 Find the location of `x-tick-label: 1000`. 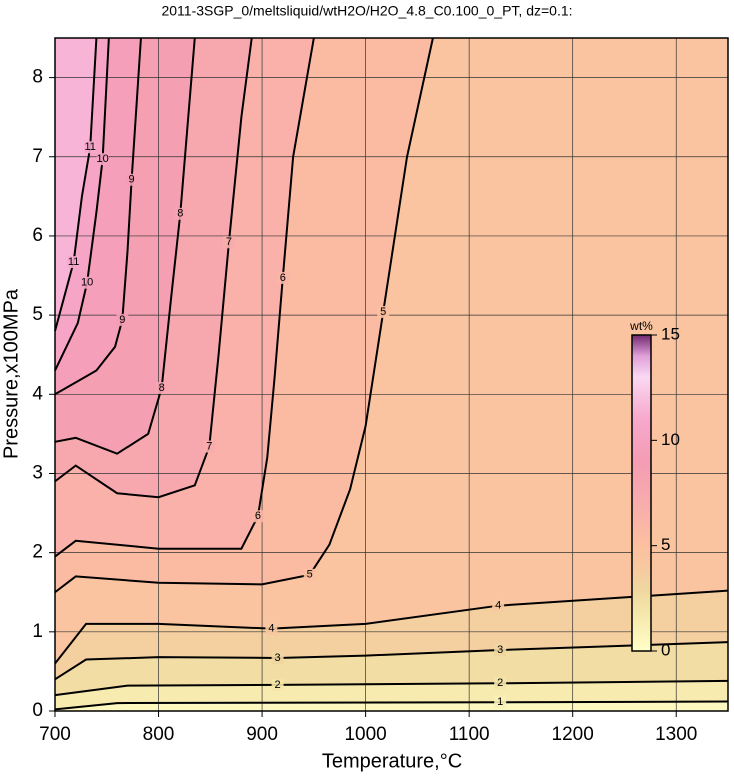

x-tick-label: 1000 is located at coordinates (365, 734).